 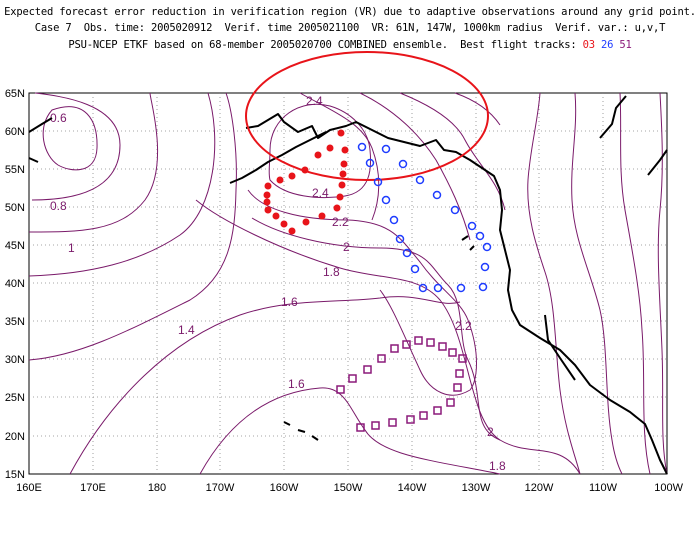 What do you see at coordinates (476, 488) in the screenshot?
I see `x-tick-label: 130W` at bounding box center [476, 488].